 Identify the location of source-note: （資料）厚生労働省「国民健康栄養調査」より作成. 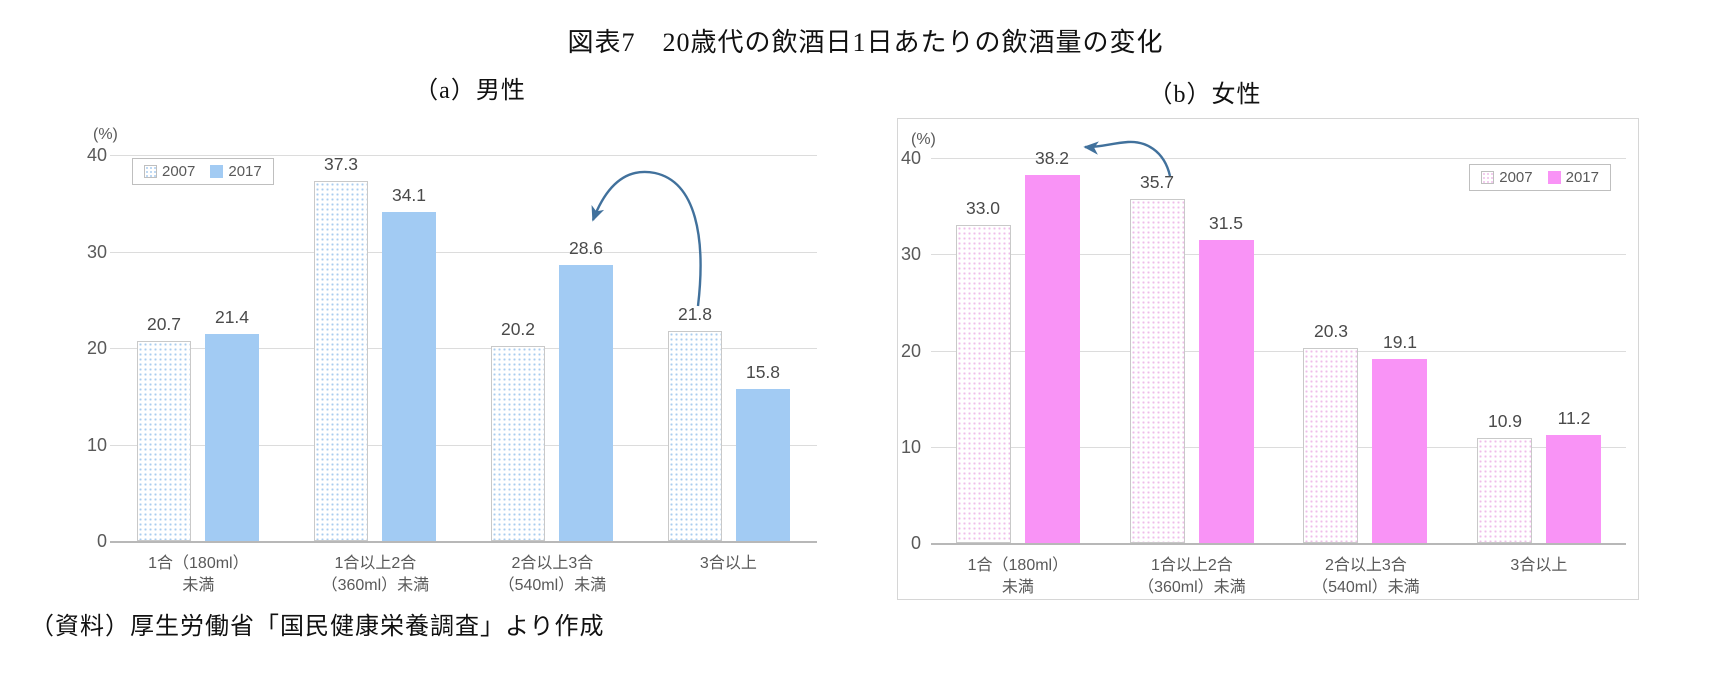
(317, 627).